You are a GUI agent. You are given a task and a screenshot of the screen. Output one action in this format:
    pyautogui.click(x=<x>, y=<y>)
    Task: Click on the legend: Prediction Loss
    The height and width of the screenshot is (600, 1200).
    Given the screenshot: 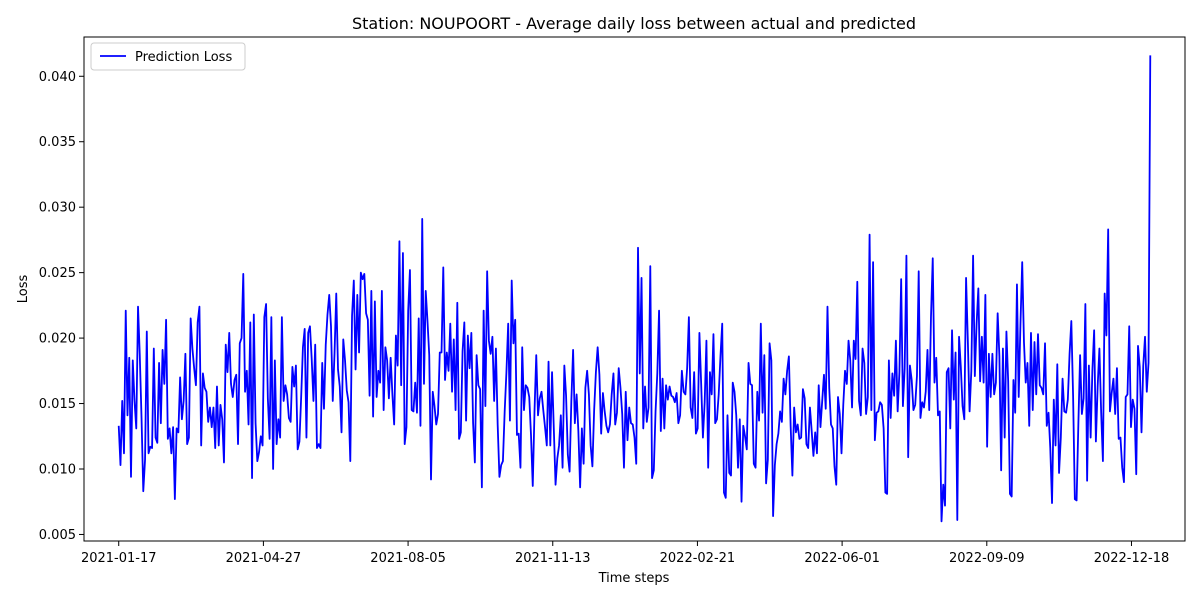 What is the action you would take?
    pyautogui.click(x=168, y=56)
    